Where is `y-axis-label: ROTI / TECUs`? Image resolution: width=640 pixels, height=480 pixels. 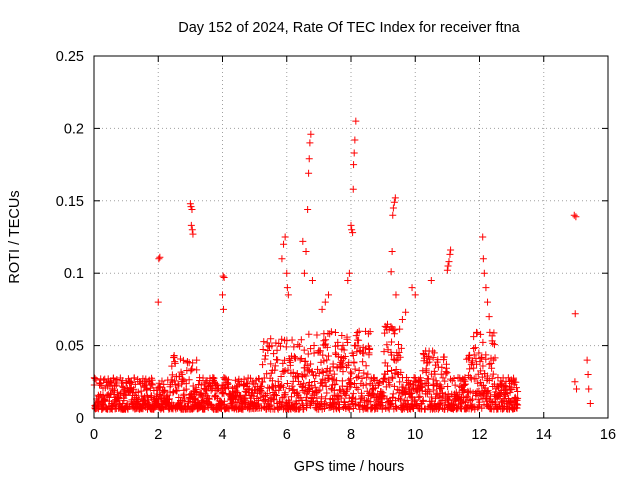
y-axis-label: ROTI / TECUs is located at coordinates (15, 236).